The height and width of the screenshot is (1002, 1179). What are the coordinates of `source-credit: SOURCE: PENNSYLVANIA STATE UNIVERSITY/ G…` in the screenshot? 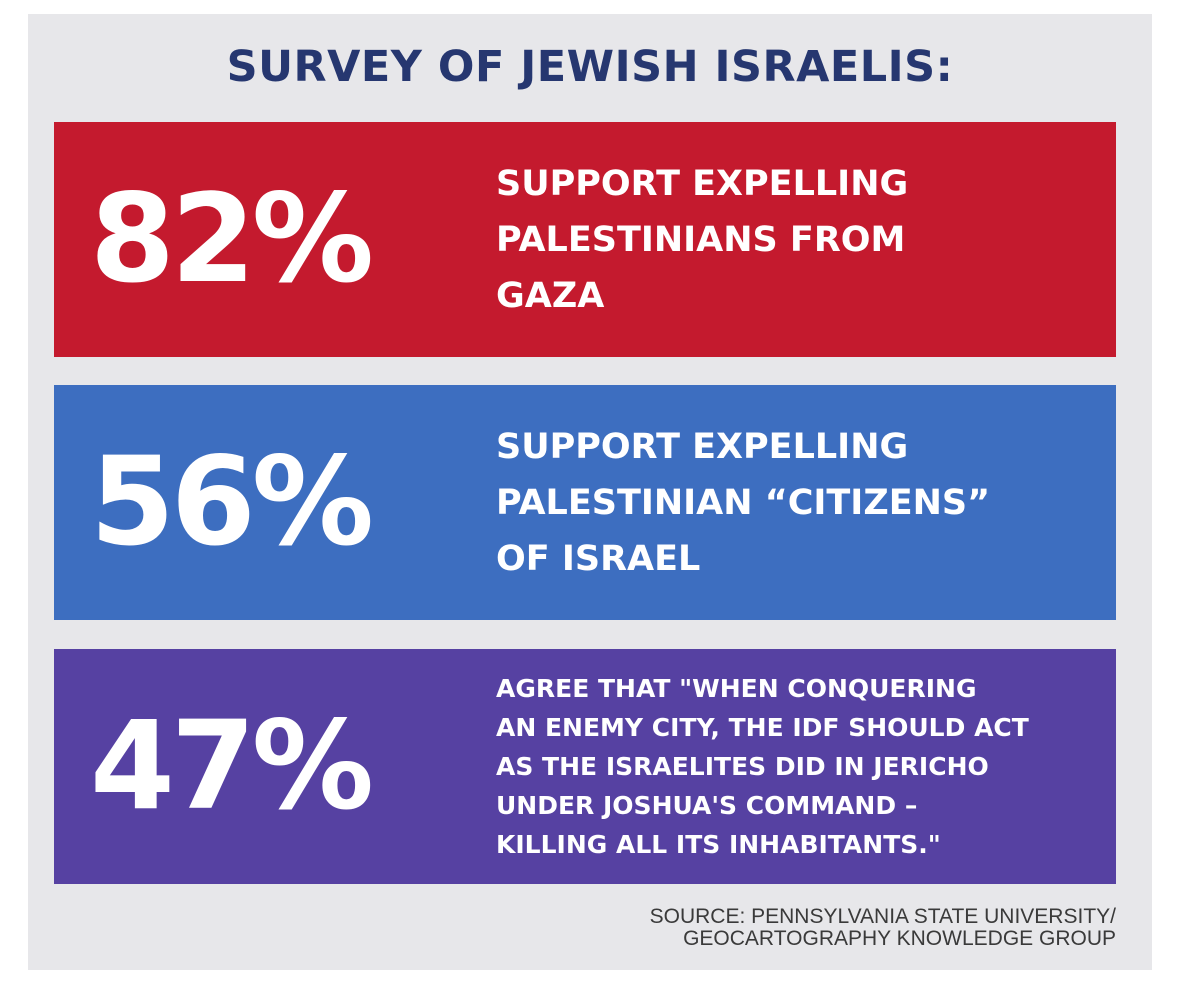 It's located at (882, 927).